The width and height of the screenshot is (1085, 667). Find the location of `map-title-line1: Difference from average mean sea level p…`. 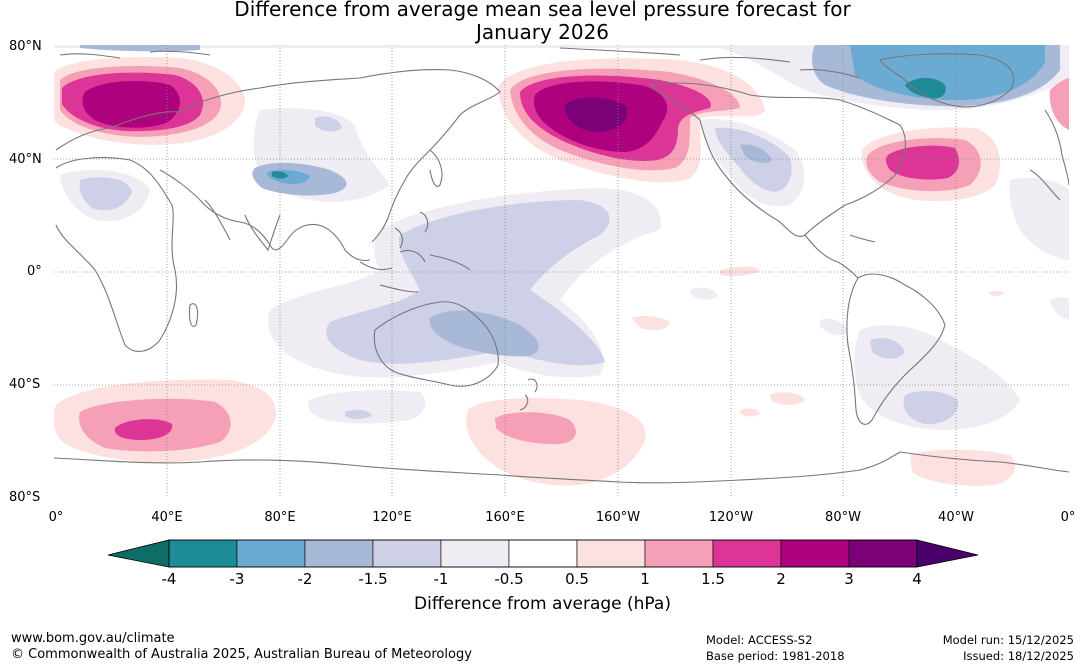

map-title-line1: Difference from average mean sea level p… is located at coordinates (542, 10).